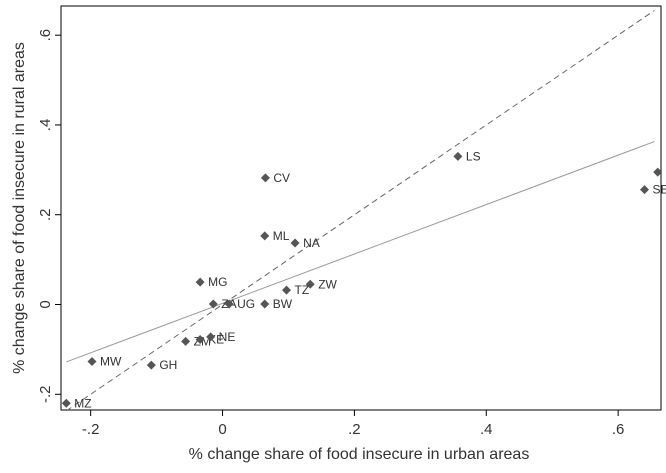 The height and width of the screenshot is (473, 666). What do you see at coordinates (227, 337) in the screenshot?
I see `point-label-ne: NE` at bounding box center [227, 337].